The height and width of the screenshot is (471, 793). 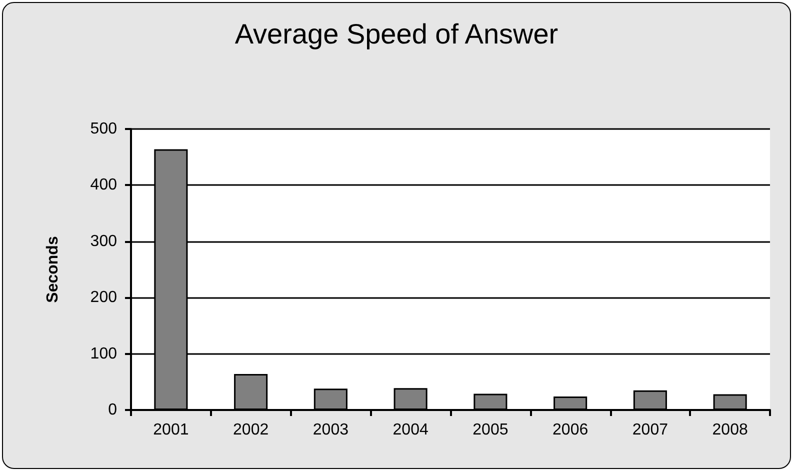 What do you see at coordinates (396, 34) in the screenshot?
I see `chart-title: Average Speed of Answer` at bounding box center [396, 34].